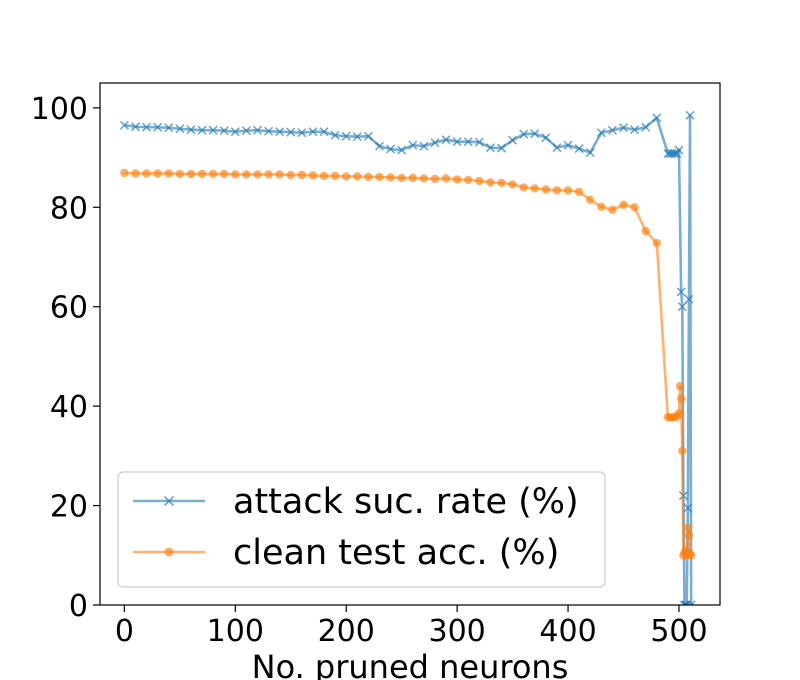 This screenshot has width=800, height=680. Describe the element at coordinates (124, 631) in the screenshot. I see `x-tick-label: 0` at that location.